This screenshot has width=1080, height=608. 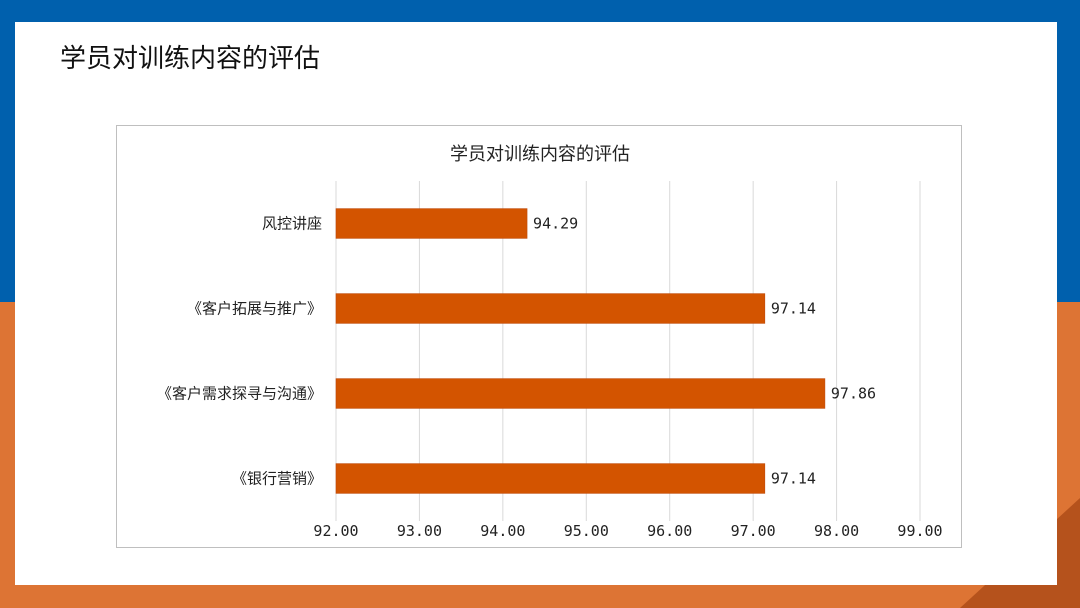 I want to click on x-tick-label: 93.00, so click(x=419, y=531).